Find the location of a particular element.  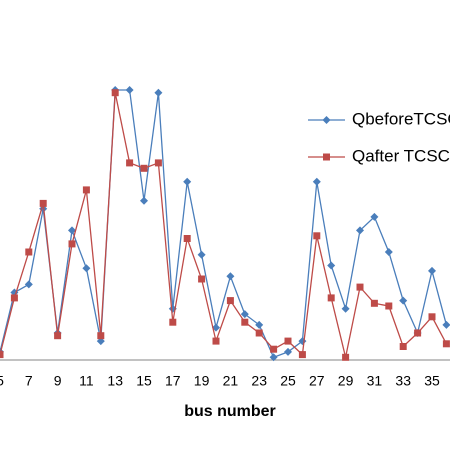

x-tick-label: 9 is located at coordinates (58, 381).